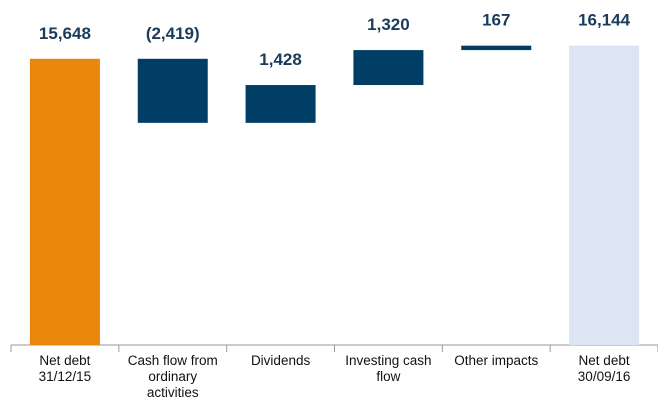  Describe the element at coordinates (604, 20) in the screenshot. I see `data-label: 16,144` at that location.